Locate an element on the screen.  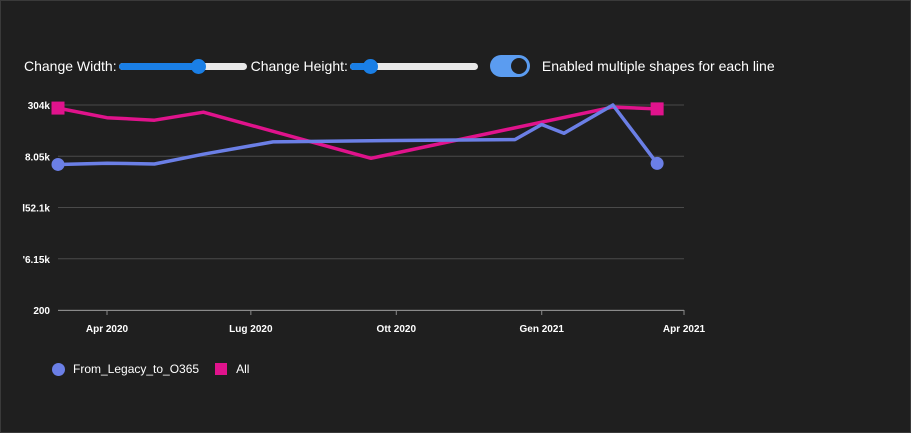
y-tick-label: '6.15k is located at coordinates (37, 260).